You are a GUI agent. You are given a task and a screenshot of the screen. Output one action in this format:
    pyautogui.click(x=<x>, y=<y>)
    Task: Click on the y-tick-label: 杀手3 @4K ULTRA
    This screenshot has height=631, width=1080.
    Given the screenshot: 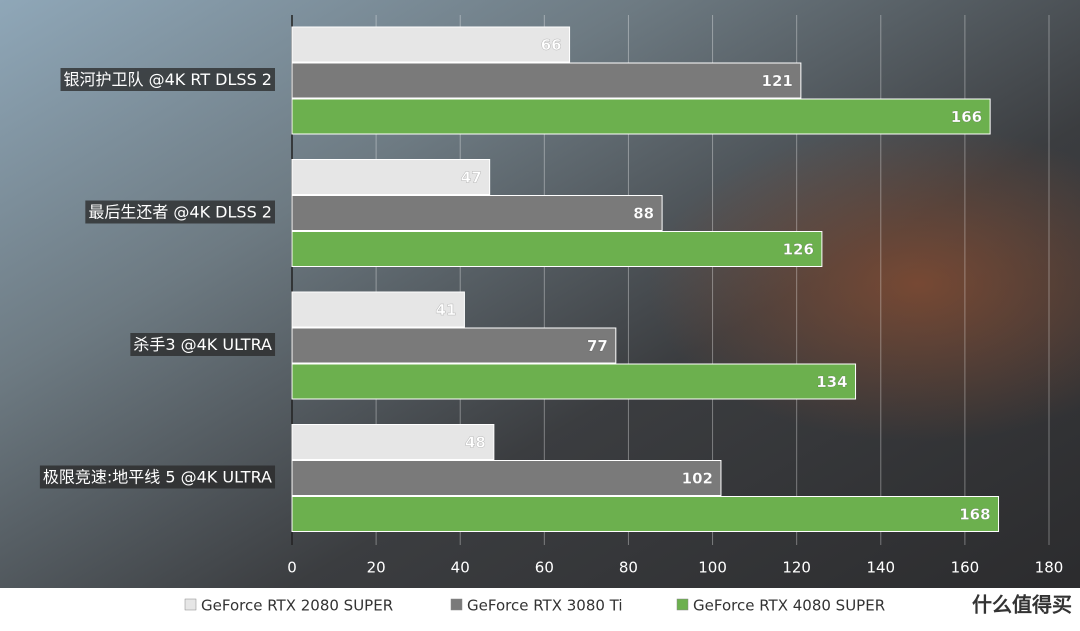 What is the action you would take?
    pyautogui.click(x=202, y=344)
    